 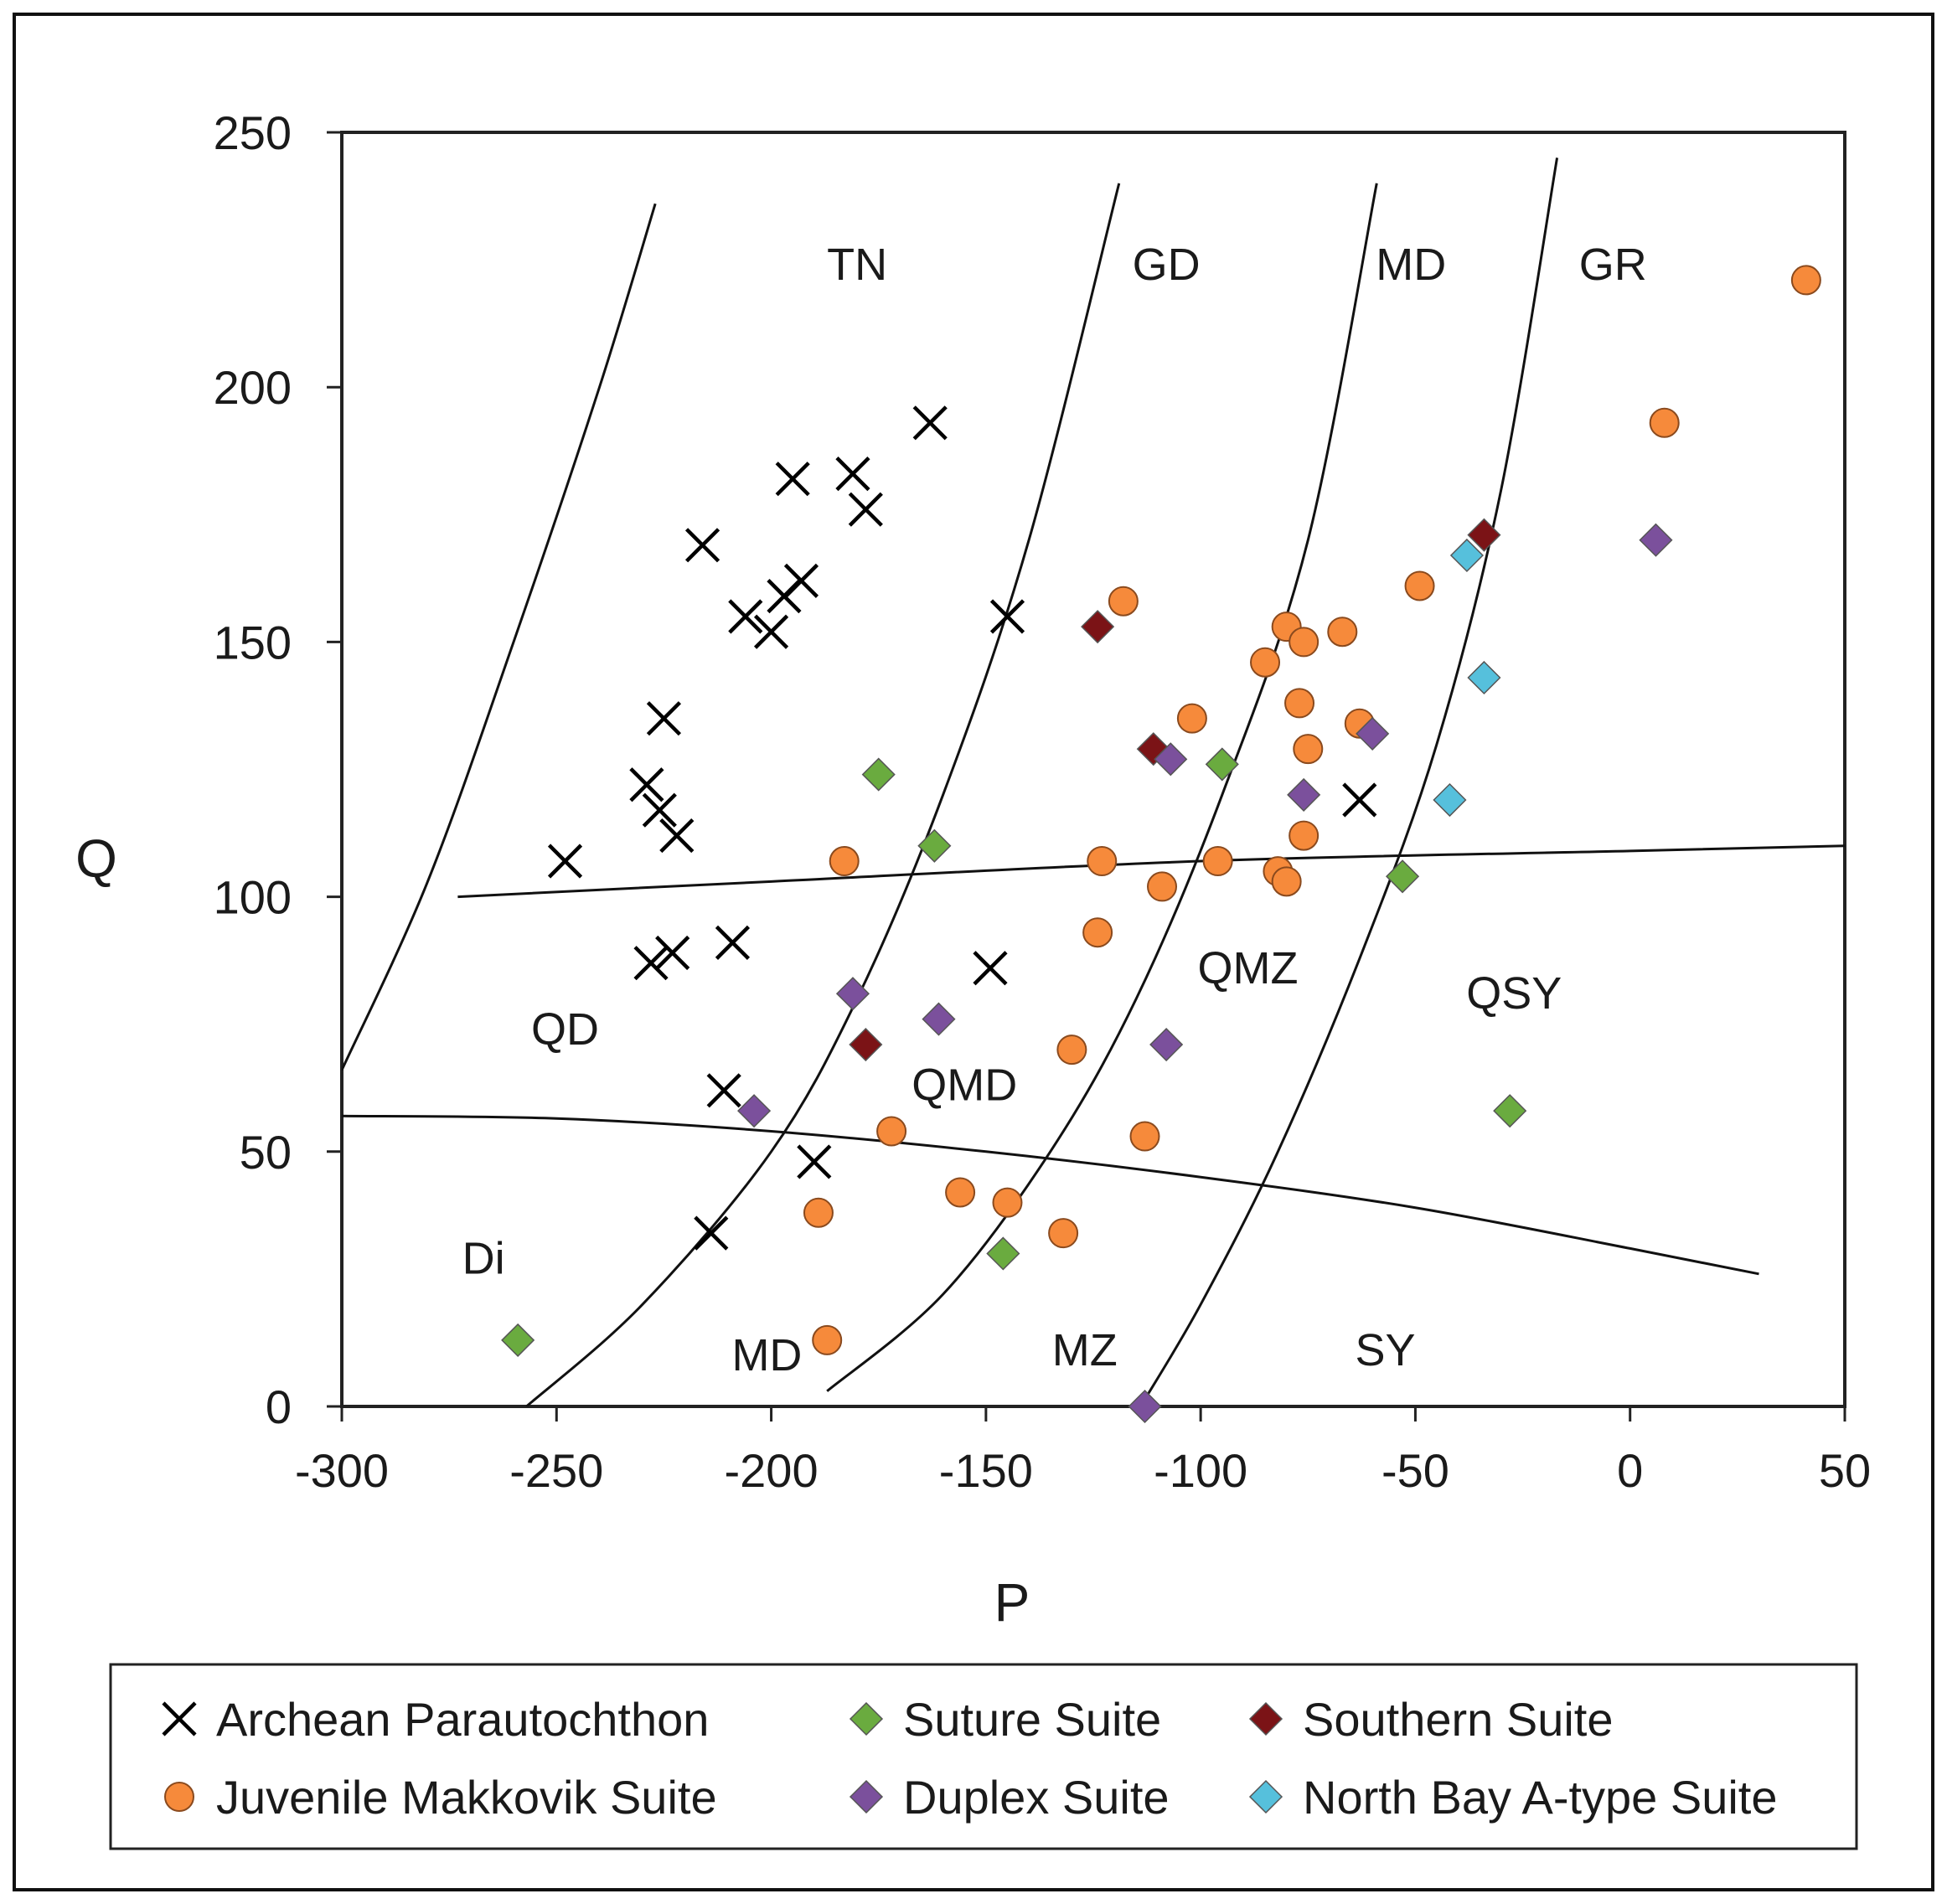 I want to click on upper-horizontal-boundary, so click(x=1151, y=871).